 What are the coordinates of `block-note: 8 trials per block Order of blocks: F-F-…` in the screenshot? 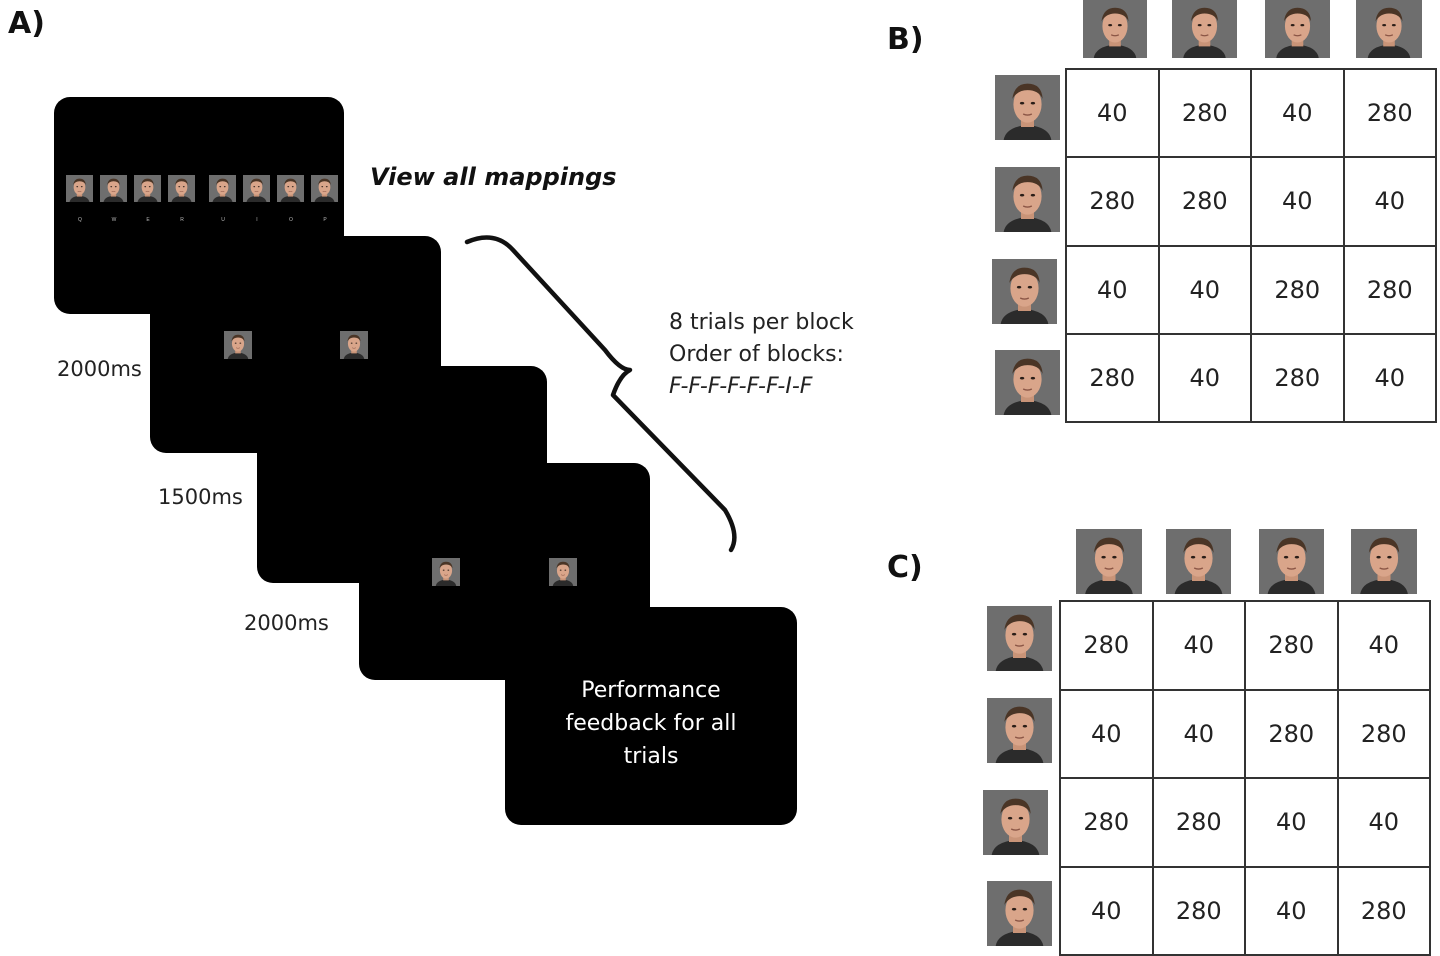 It's located at (761, 355).